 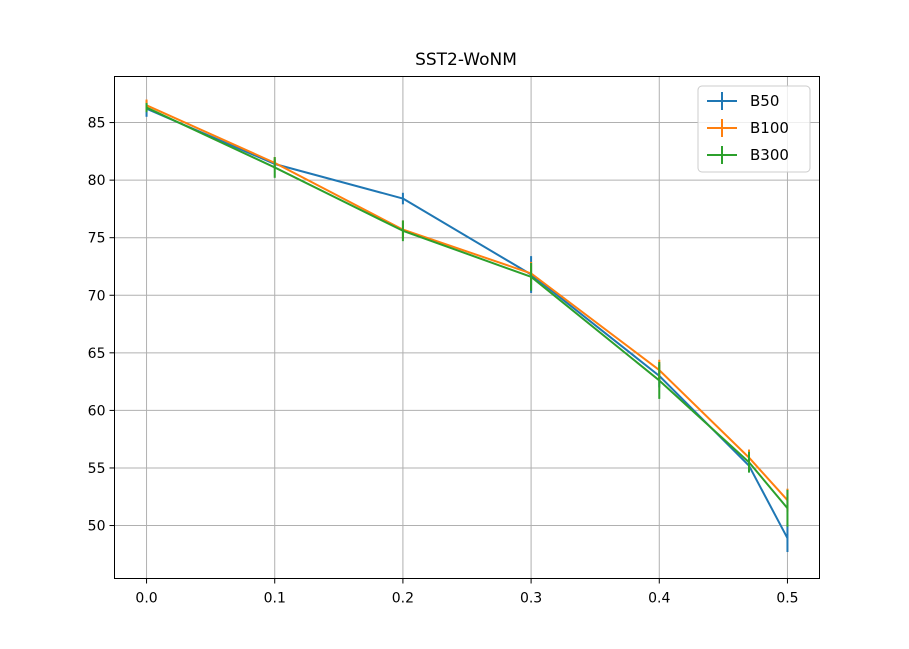 What do you see at coordinates (97, 354) in the screenshot?
I see `y-tick-label: 65` at bounding box center [97, 354].